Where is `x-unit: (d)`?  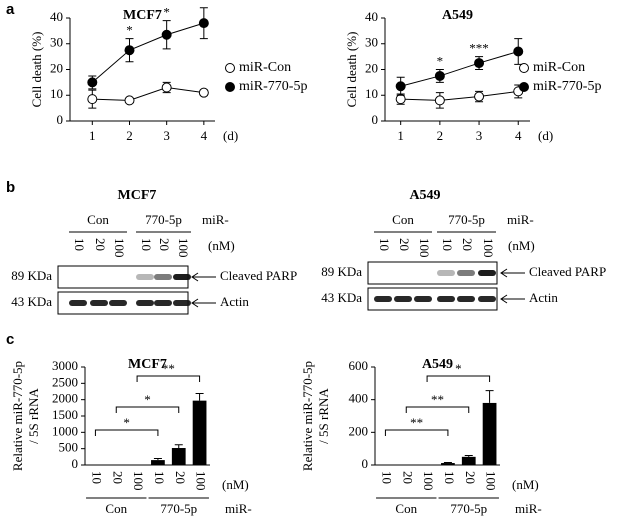
x-unit: (d) is located at coordinates (230, 135).